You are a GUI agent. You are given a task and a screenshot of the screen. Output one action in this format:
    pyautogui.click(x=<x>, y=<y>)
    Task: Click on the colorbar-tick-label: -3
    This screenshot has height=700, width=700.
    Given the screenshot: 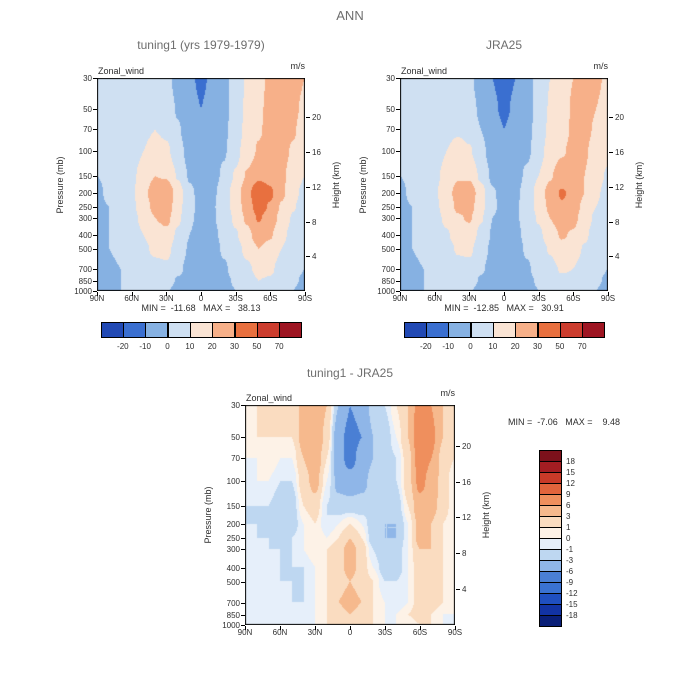 What is the action you would take?
    pyautogui.click(x=570, y=560)
    